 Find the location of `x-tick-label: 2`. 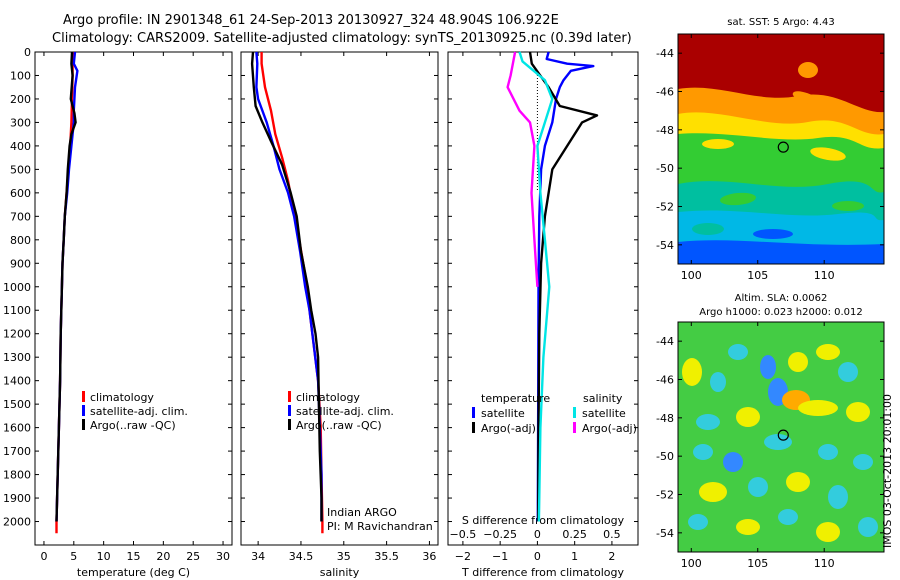

x-tick-label: 2 is located at coordinates (611, 556).